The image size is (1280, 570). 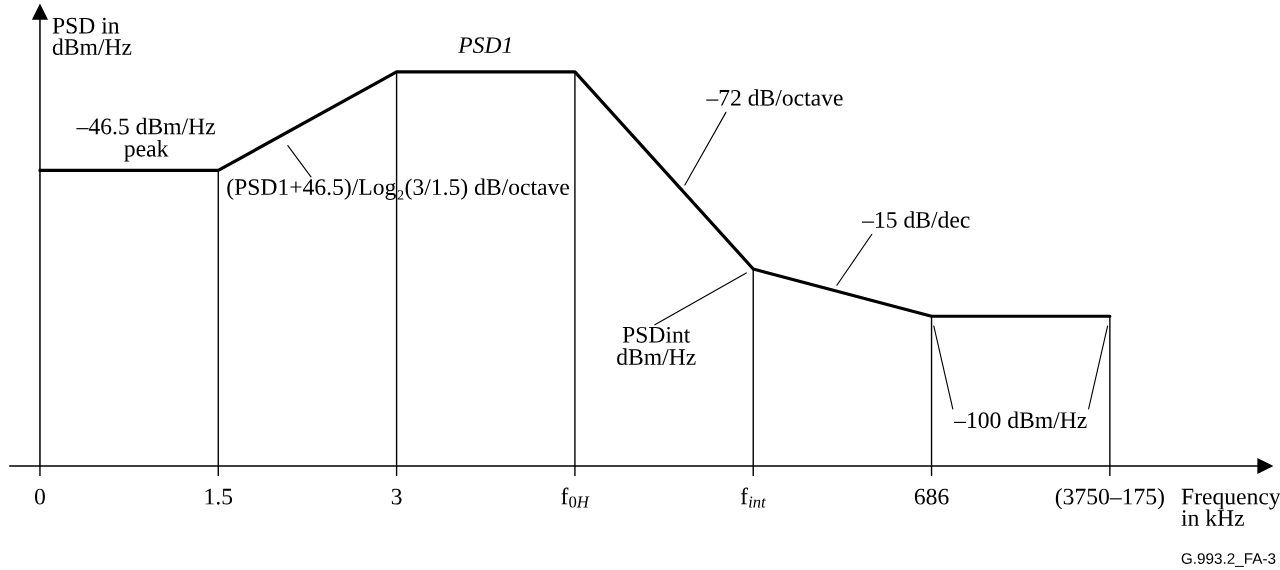 What do you see at coordinates (753, 497) in the screenshot?
I see `x-tick-label: f$_{int}$` at bounding box center [753, 497].